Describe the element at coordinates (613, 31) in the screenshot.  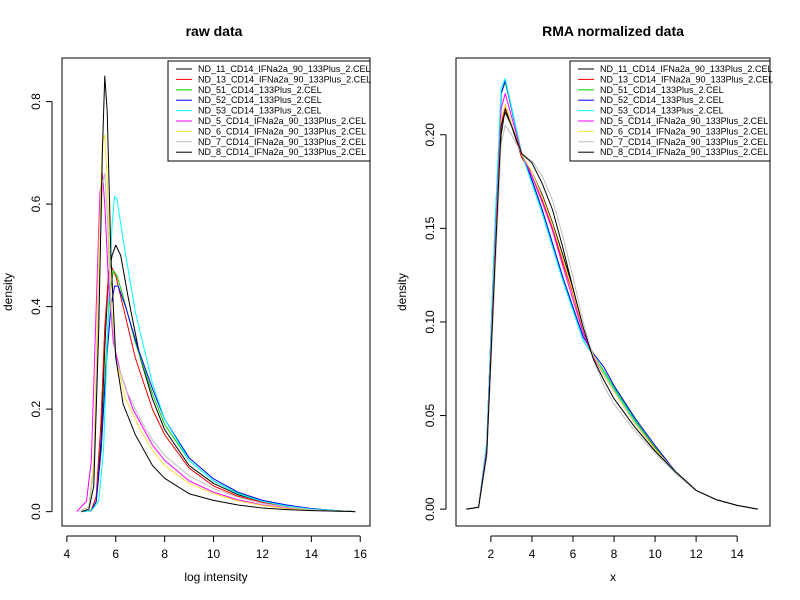
I see `chart-title: RMA normalized data` at that location.